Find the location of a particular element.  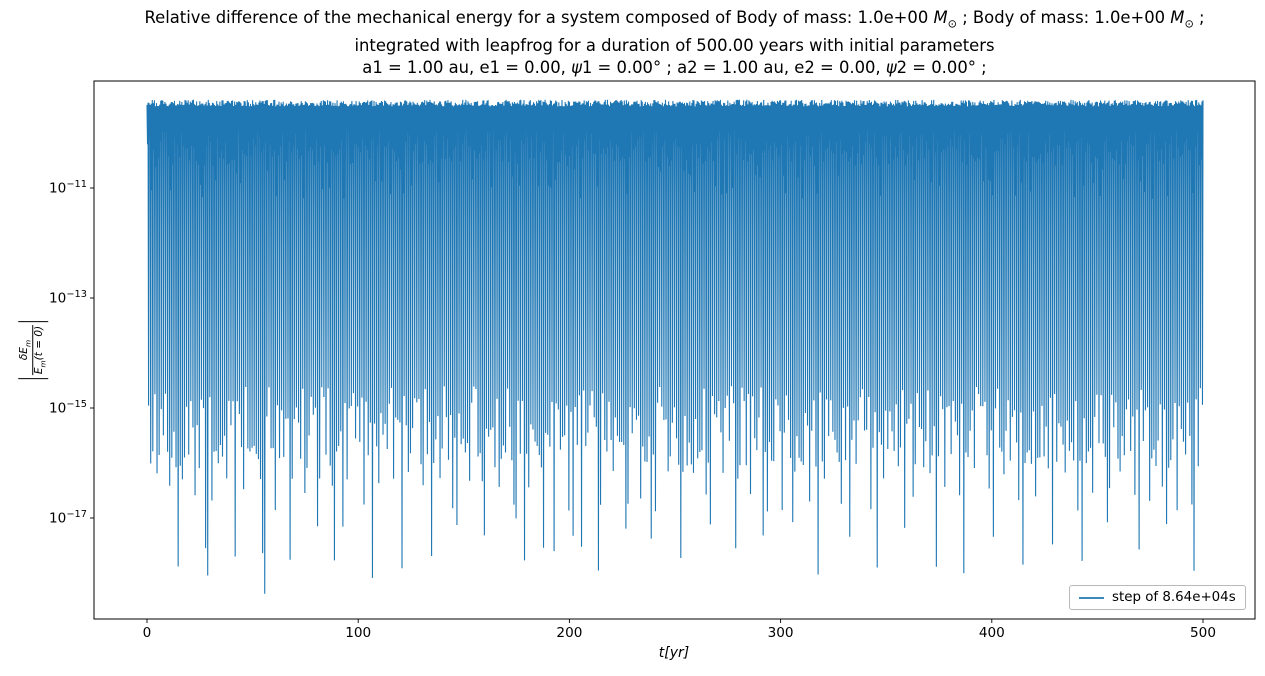

x-tick-label: 100 is located at coordinates (358, 633).